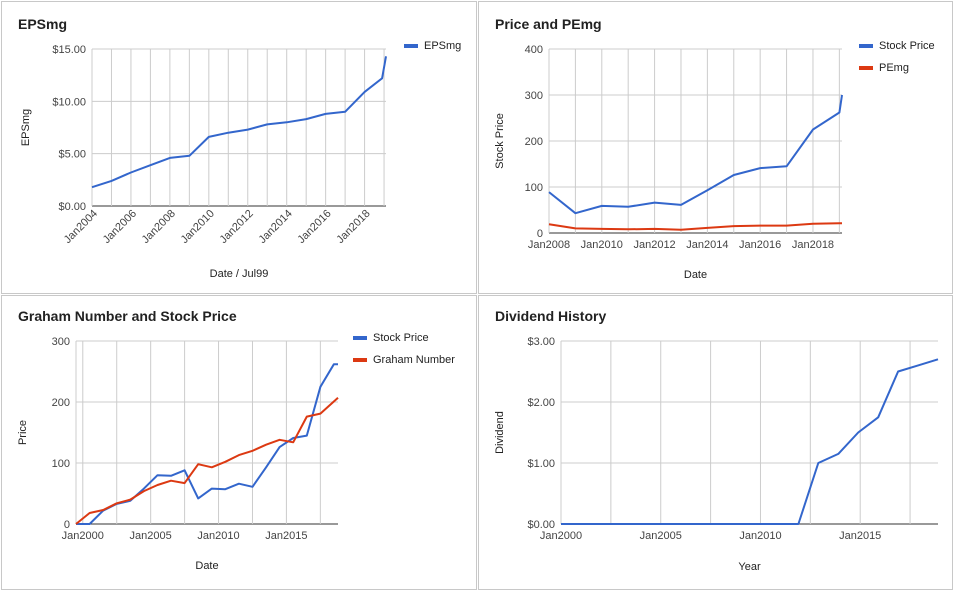 The width and height of the screenshot is (956, 593). What do you see at coordinates (541, 403) in the screenshot?
I see `y-tick-label: $2.00` at bounding box center [541, 403].